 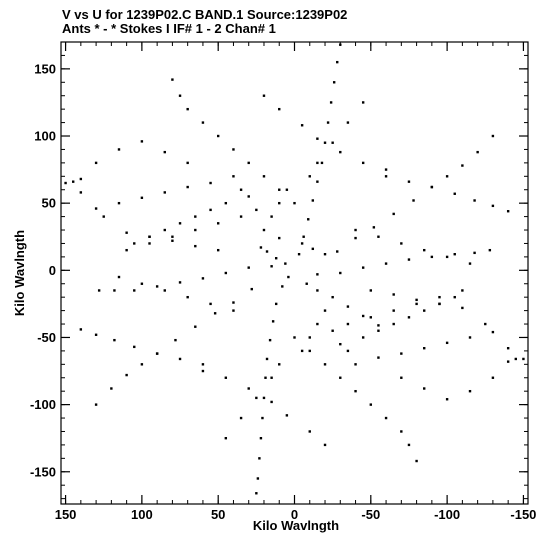 What do you see at coordinates (296, 525) in the screenshot?
I see `x-axis-label: Kilo Wavlngth` at bounding box center [296, 525].